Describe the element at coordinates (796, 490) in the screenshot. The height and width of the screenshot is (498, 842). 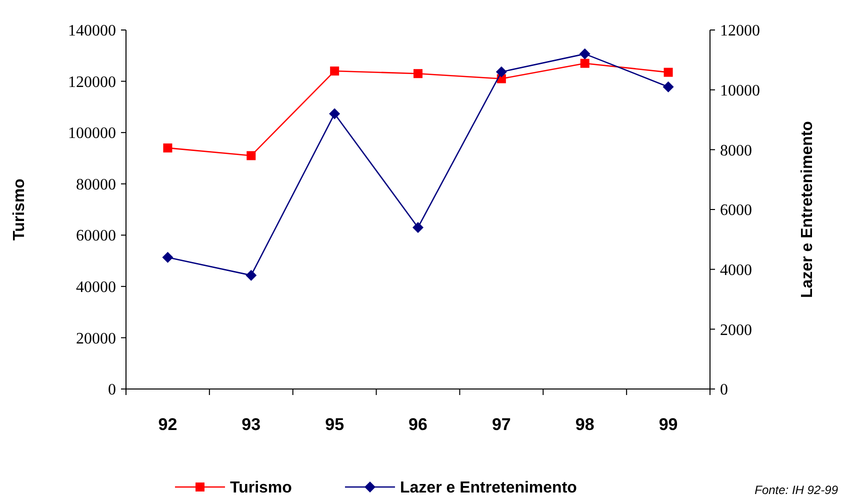
I see `source-note: Fonte: IH 92-99` at that location.